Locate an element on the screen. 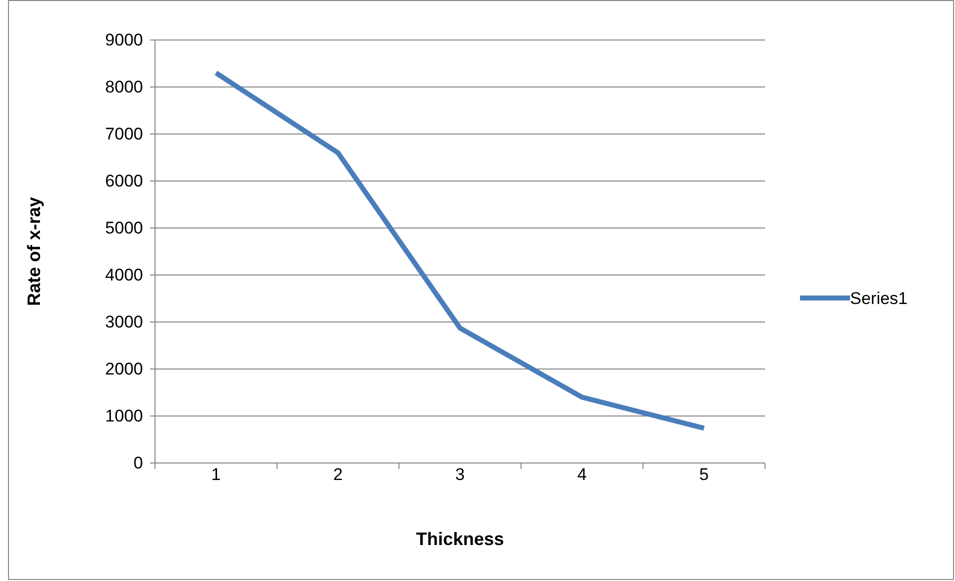  y-tick-label: 0 is located at coordinates (138, 462).